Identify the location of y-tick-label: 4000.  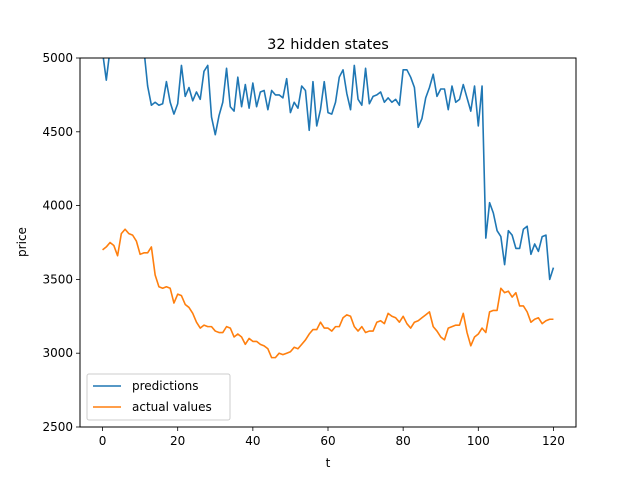
(57, 206).